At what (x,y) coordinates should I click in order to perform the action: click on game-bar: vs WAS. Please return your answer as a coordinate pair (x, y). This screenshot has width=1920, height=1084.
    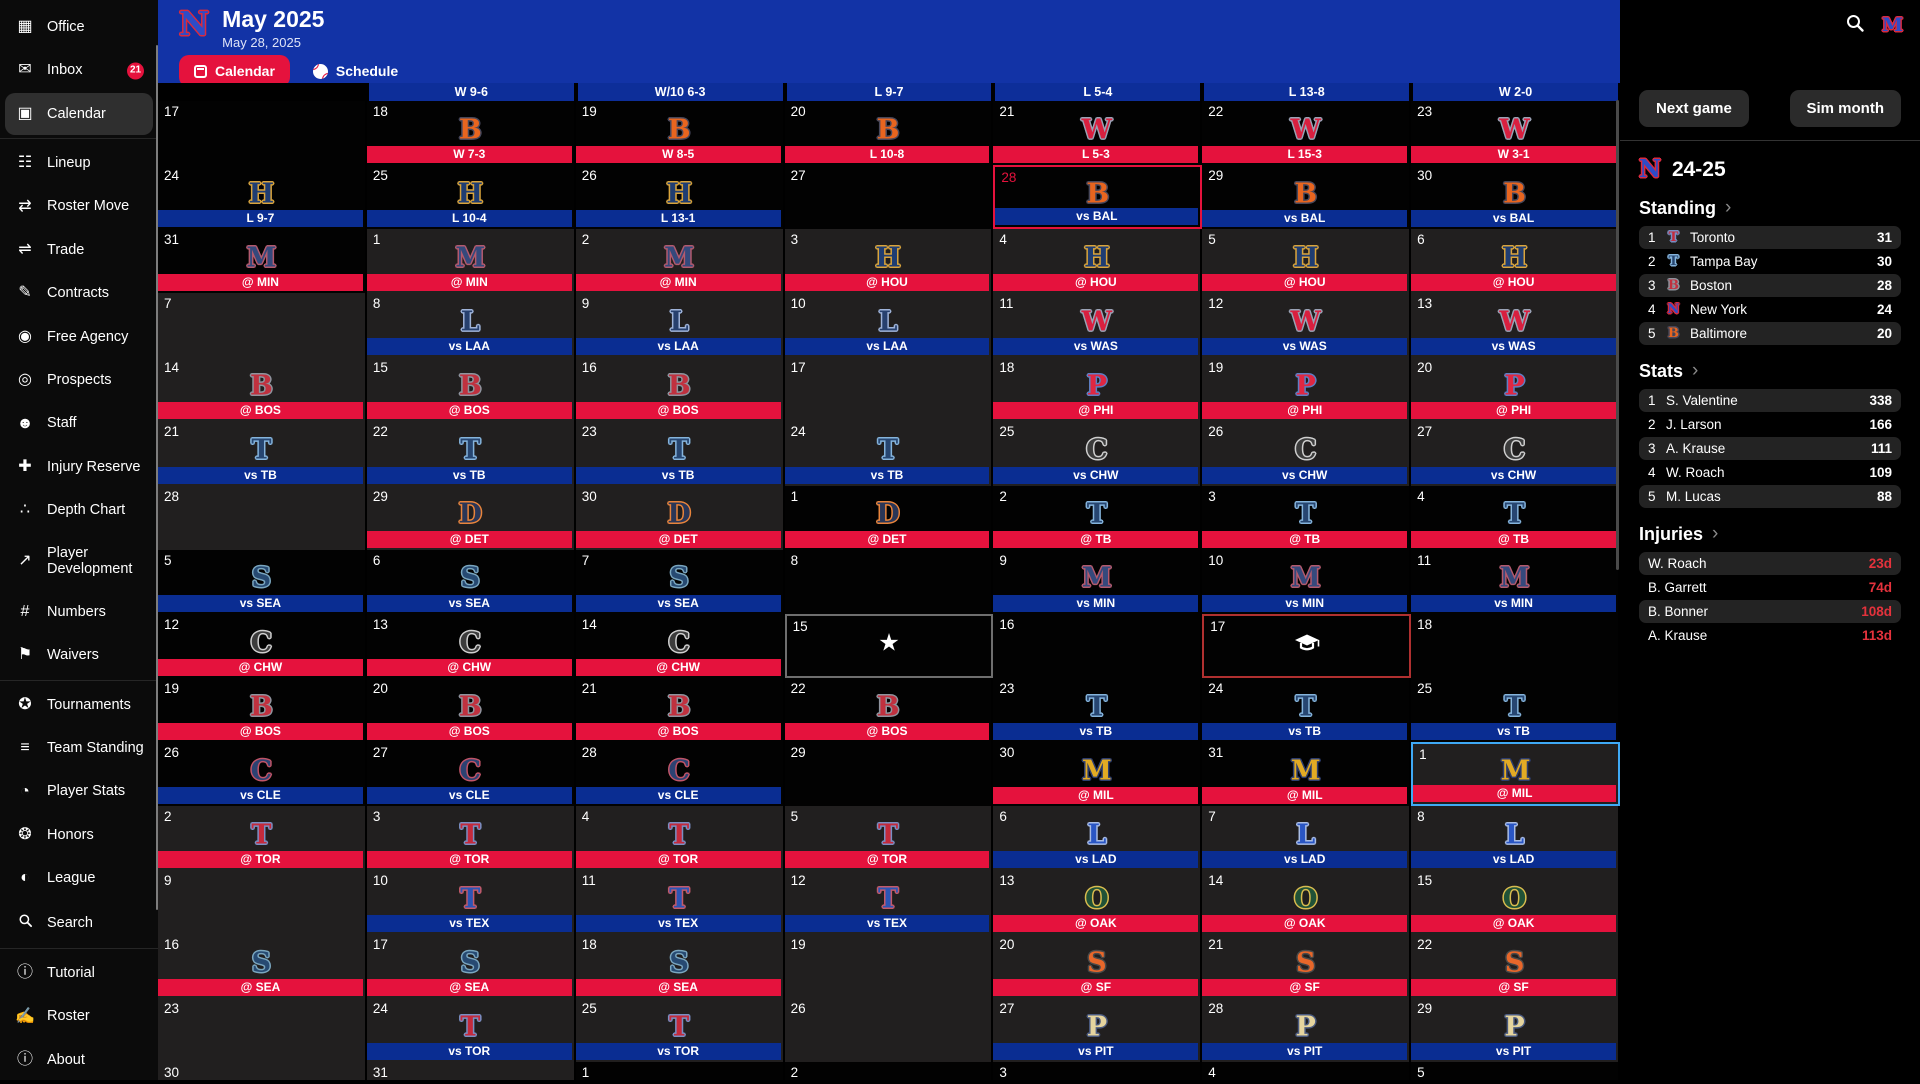
    Looking at the image, I should click on (1096, 347).